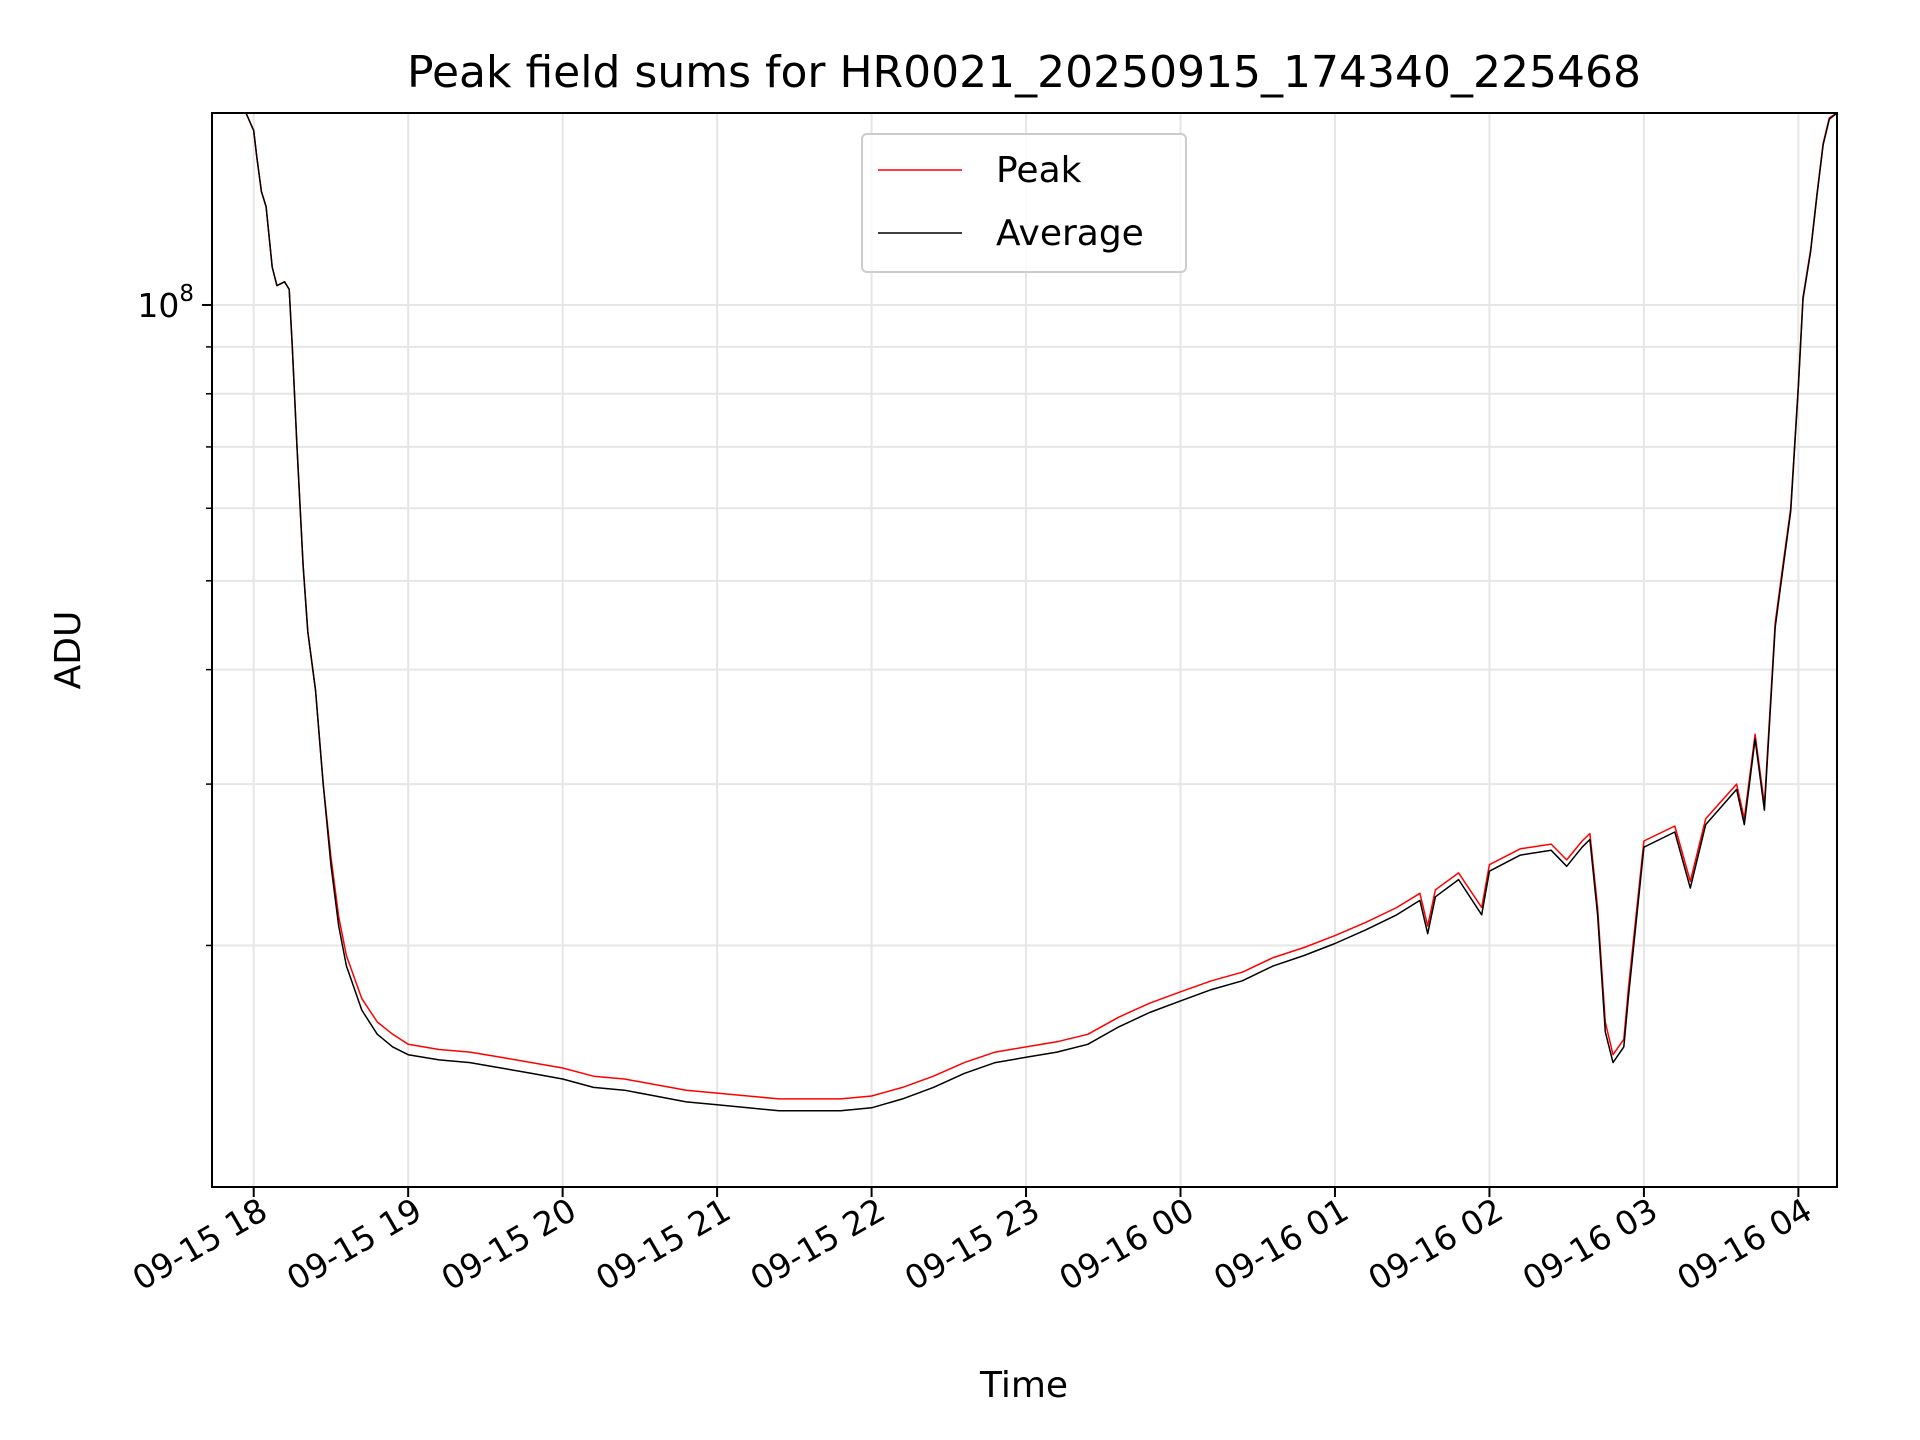 Image resolution: width=1920 pixels, height=1440 pixels. Describe the element at coordinates (1023, 1385) in the screenshot. I see `x-axis-label: Time` at that location.